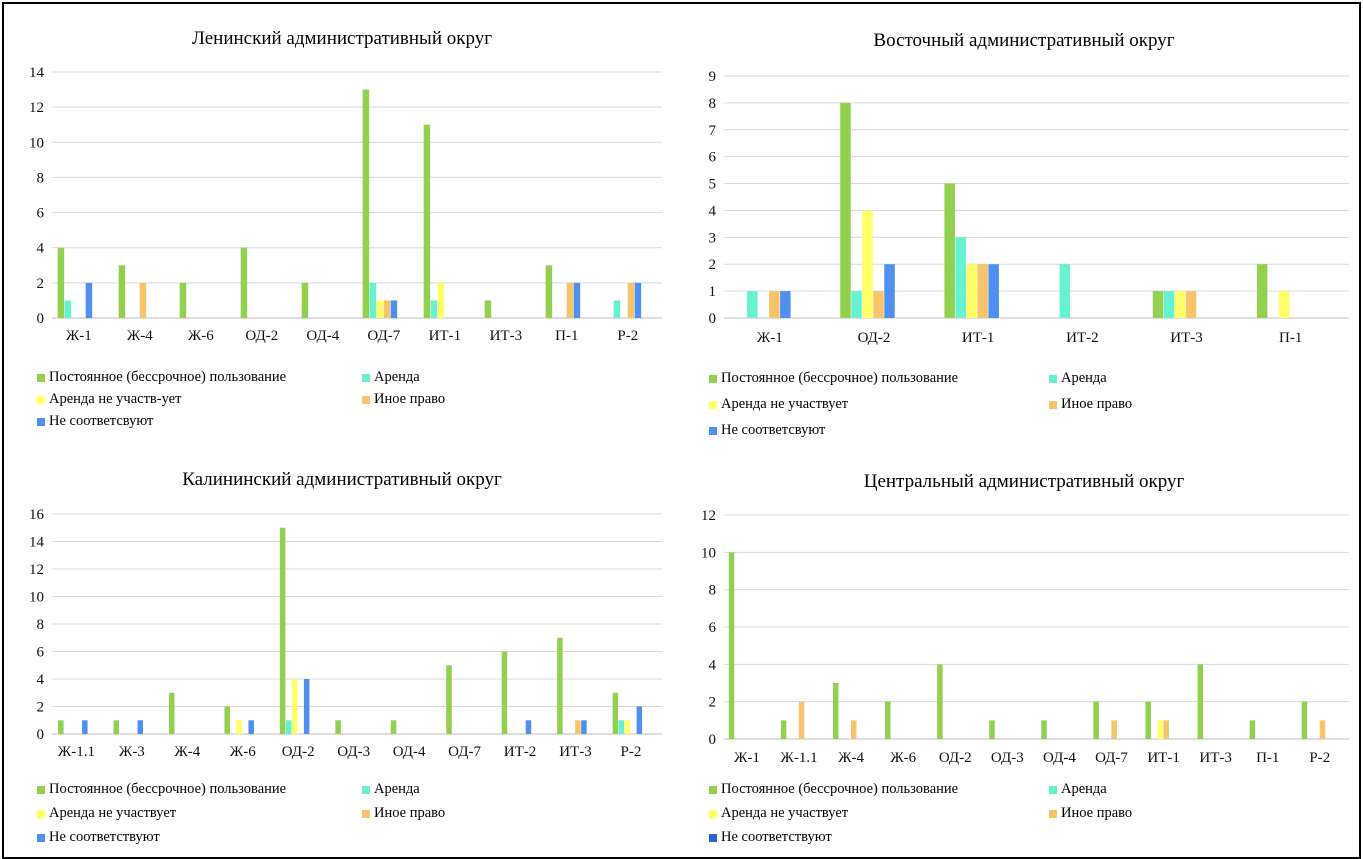 The width and height of the screenshot is (1363, 859). I want to click on y-tick-label: 16, so click(37, 515).